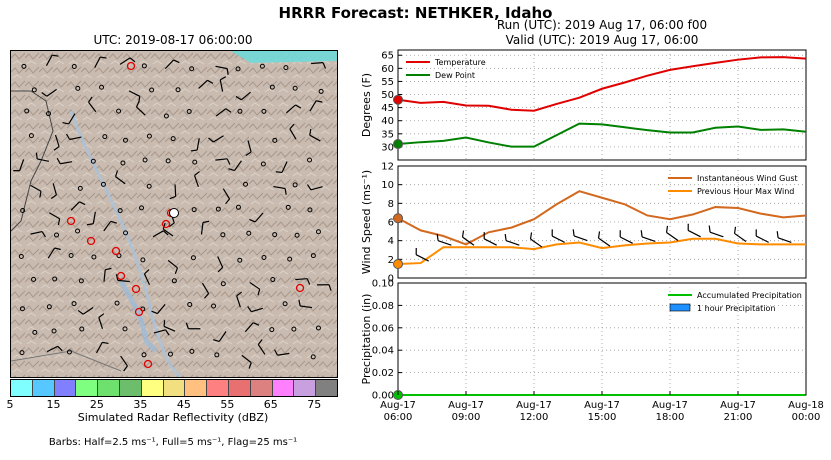 The height and width of the screenshot is (460, 831). Describe the element at coordinates (398, 417) in the screenshot. I see `x-tick-label-time: 06:00` at that location.